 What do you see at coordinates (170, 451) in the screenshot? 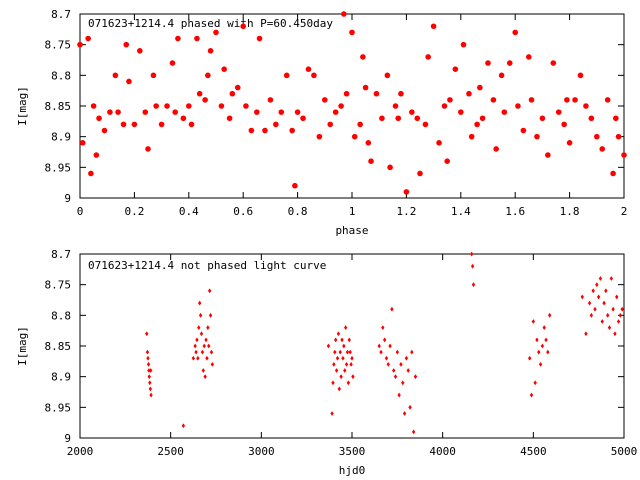
I see `x-tick-label: 2500` at bounding box center [170, 451].